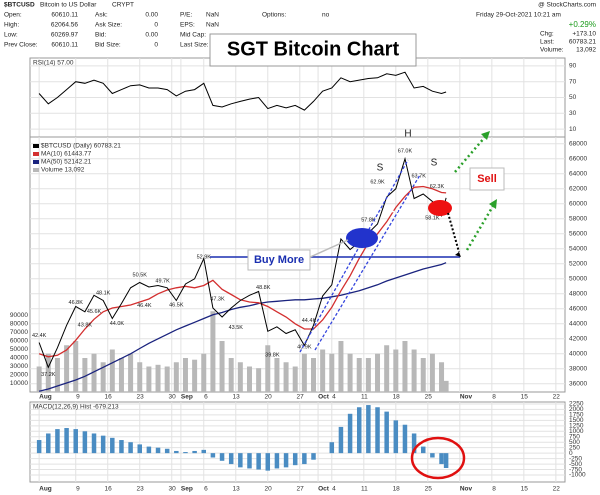 The height and width of the screenshot is (495, 600). I want to click on label: Open:, so click(13, 15).